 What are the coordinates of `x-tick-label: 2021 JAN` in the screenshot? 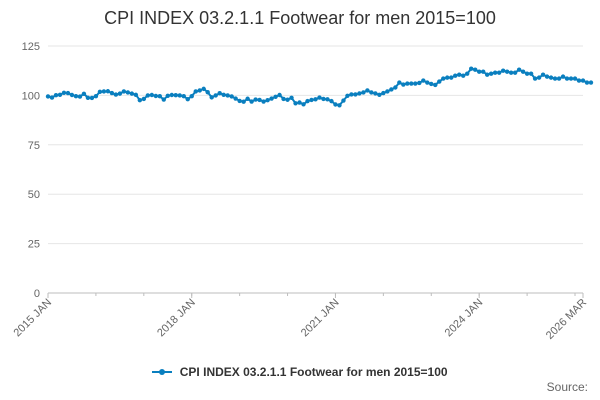 It's located at (320, 318).